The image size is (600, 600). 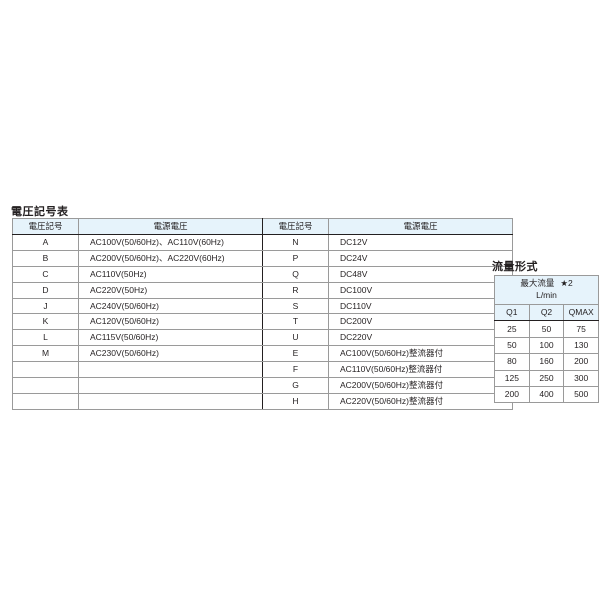 What do you see at coordinates (45, 290) in the screenshot?
I see `voltage-symbol-left: D` at bounding box center [45, 290].